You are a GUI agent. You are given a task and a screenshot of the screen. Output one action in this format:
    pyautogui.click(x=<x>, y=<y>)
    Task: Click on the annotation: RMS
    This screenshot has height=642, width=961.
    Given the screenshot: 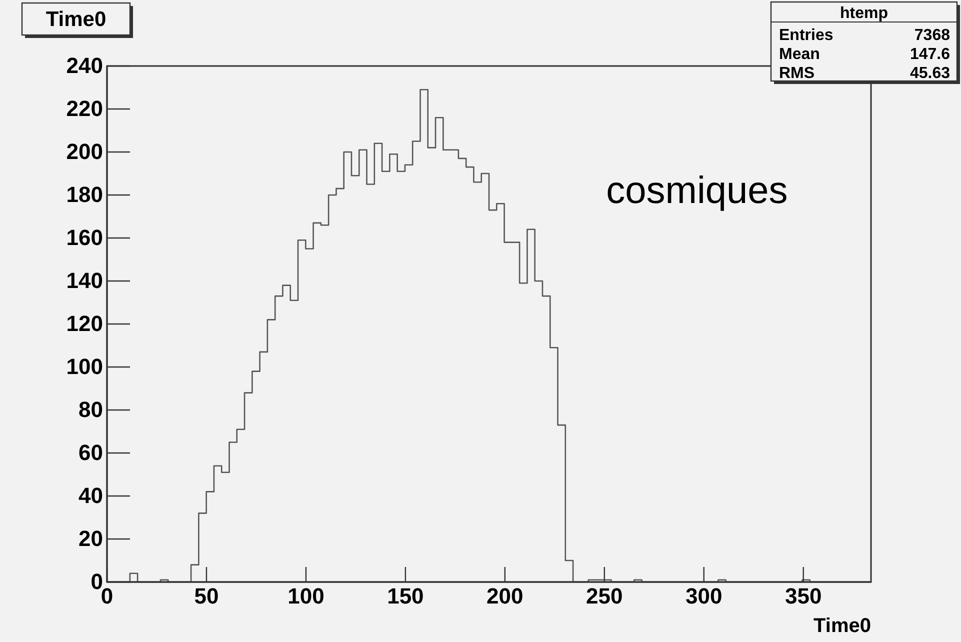 What is the action you would take?
    pyautogui.click(x=797, y=73)
    